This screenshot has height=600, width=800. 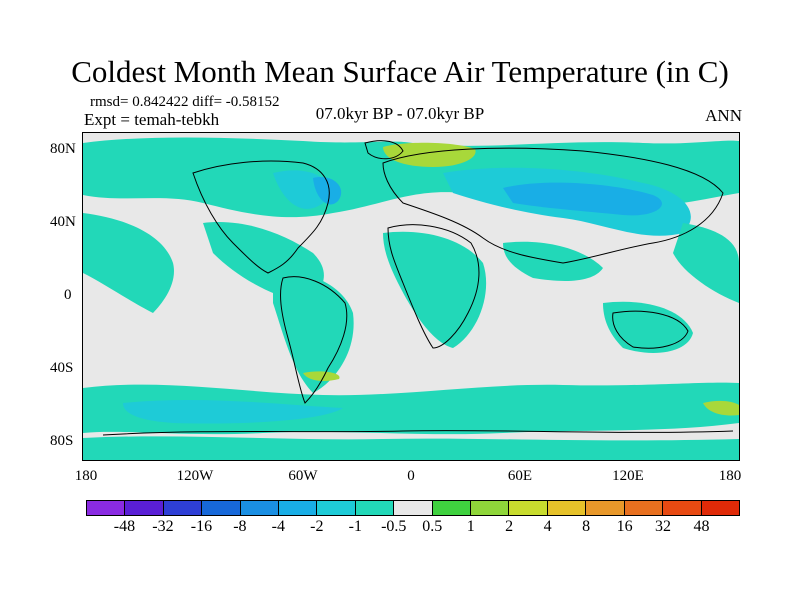 What do you see at coordinates (163, 526) in the screenshot?
I see `colorbar-label: -32` at bounding box center [163, 526].